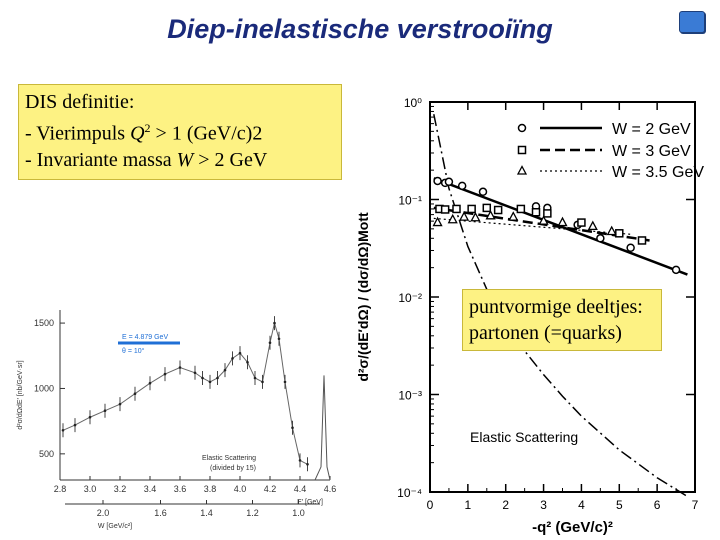 The image size is (720, 540). What do you see at coordinates (229, 458) in the screenshot?
I see `spec-annotation: Elastic Scattering` at bounding box center [229, 458].